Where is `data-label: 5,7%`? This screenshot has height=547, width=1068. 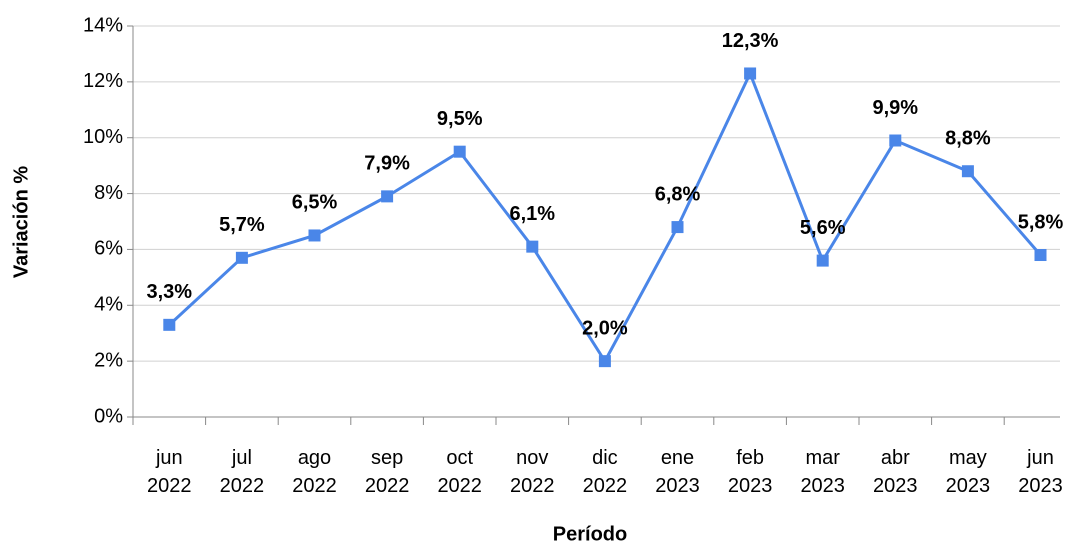
data-label: 5,7% is located at coordinates (242, 225).